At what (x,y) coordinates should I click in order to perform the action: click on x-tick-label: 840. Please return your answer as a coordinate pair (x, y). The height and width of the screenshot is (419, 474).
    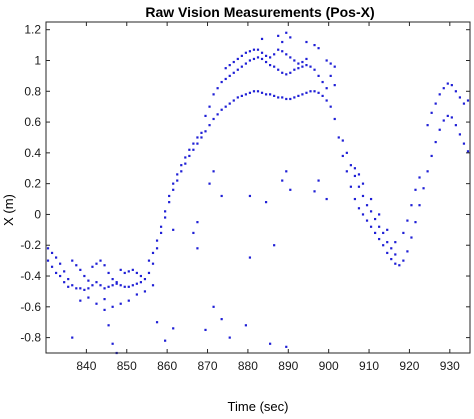
    Looking at the image, I should click on (86, 366).